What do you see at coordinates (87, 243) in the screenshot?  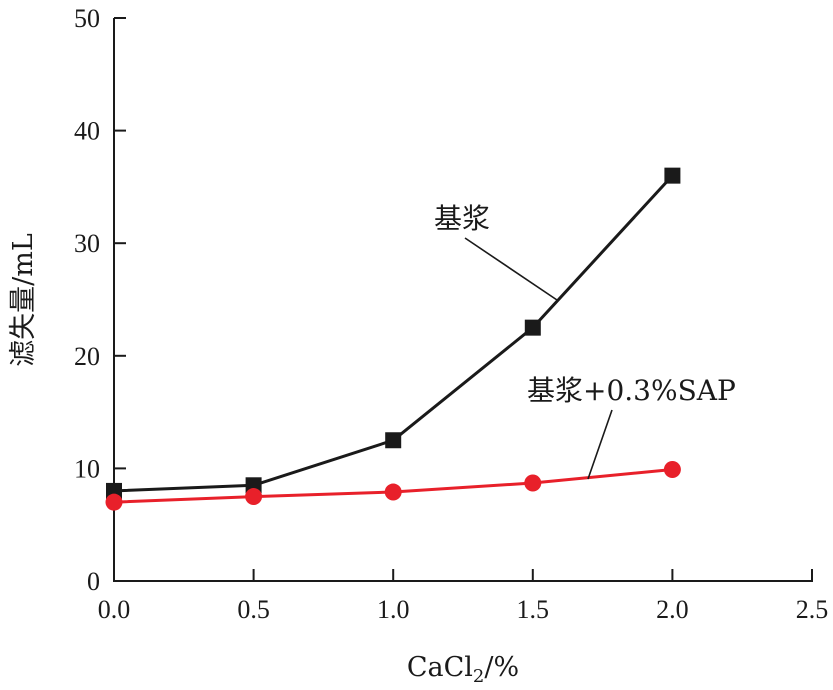 I see `y-tick-label: 30` at bounding box center [87, 243].